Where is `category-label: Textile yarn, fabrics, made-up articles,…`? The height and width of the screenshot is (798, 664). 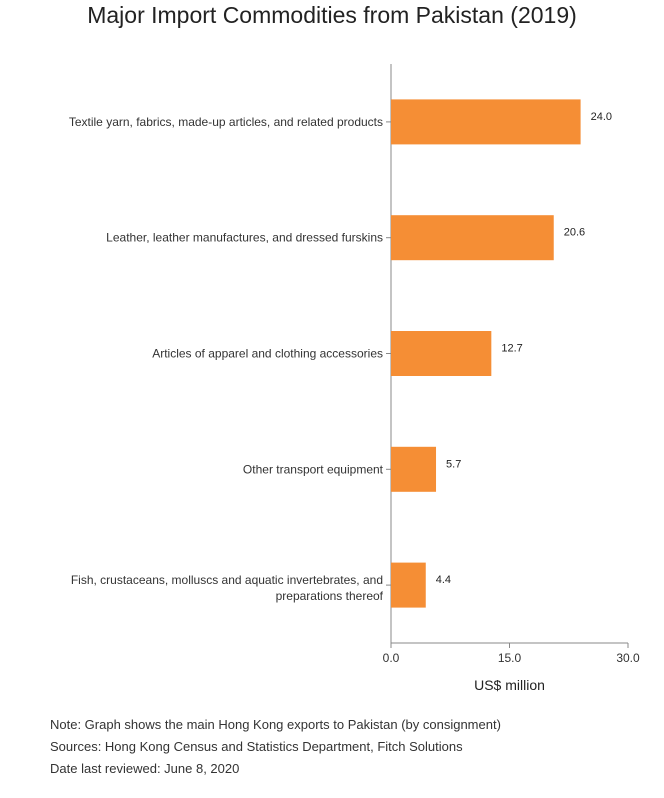
category-label: Textile yarn, fabrics, made-up articles,… is located at coordinates (226, 122).